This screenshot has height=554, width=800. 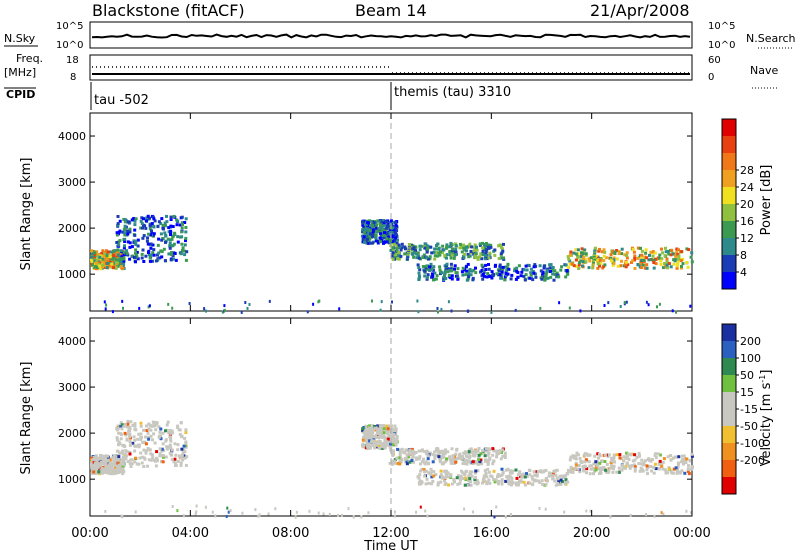 What do you see at coordinates (766, 200) in the screenshot?
I see `power-colorbar-label: Power [dB]` at bounding box center [766, 200].